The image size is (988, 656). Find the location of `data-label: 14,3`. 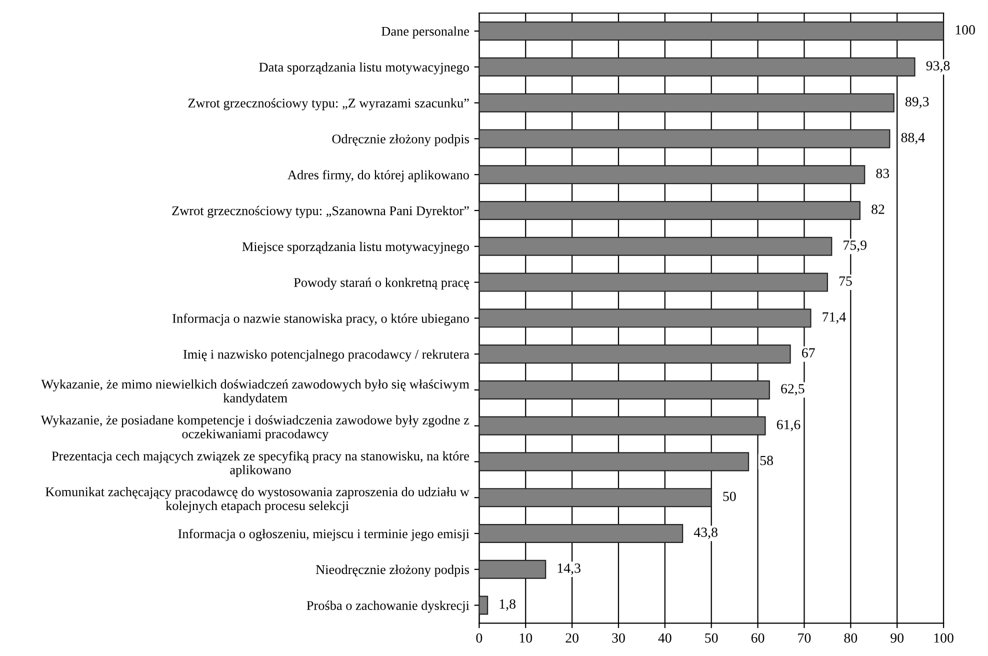

data-label: 14,3 is located at coordinates (569, 569).